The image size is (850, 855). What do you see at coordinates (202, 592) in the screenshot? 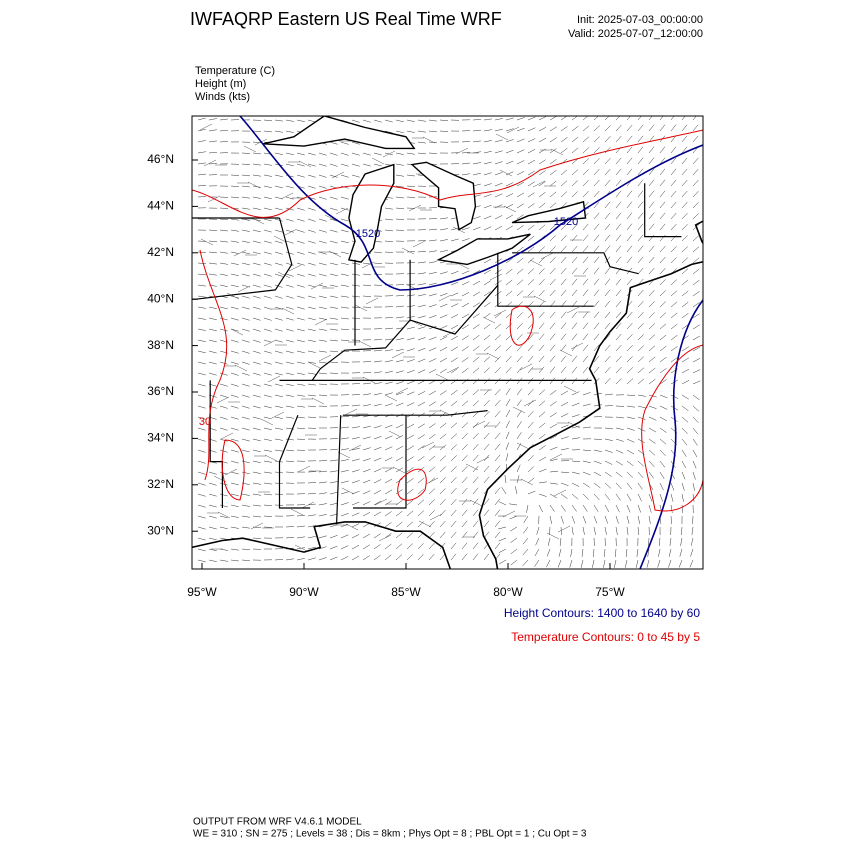
I see `lon-label: 95°W` at bounding box center [202, 592].